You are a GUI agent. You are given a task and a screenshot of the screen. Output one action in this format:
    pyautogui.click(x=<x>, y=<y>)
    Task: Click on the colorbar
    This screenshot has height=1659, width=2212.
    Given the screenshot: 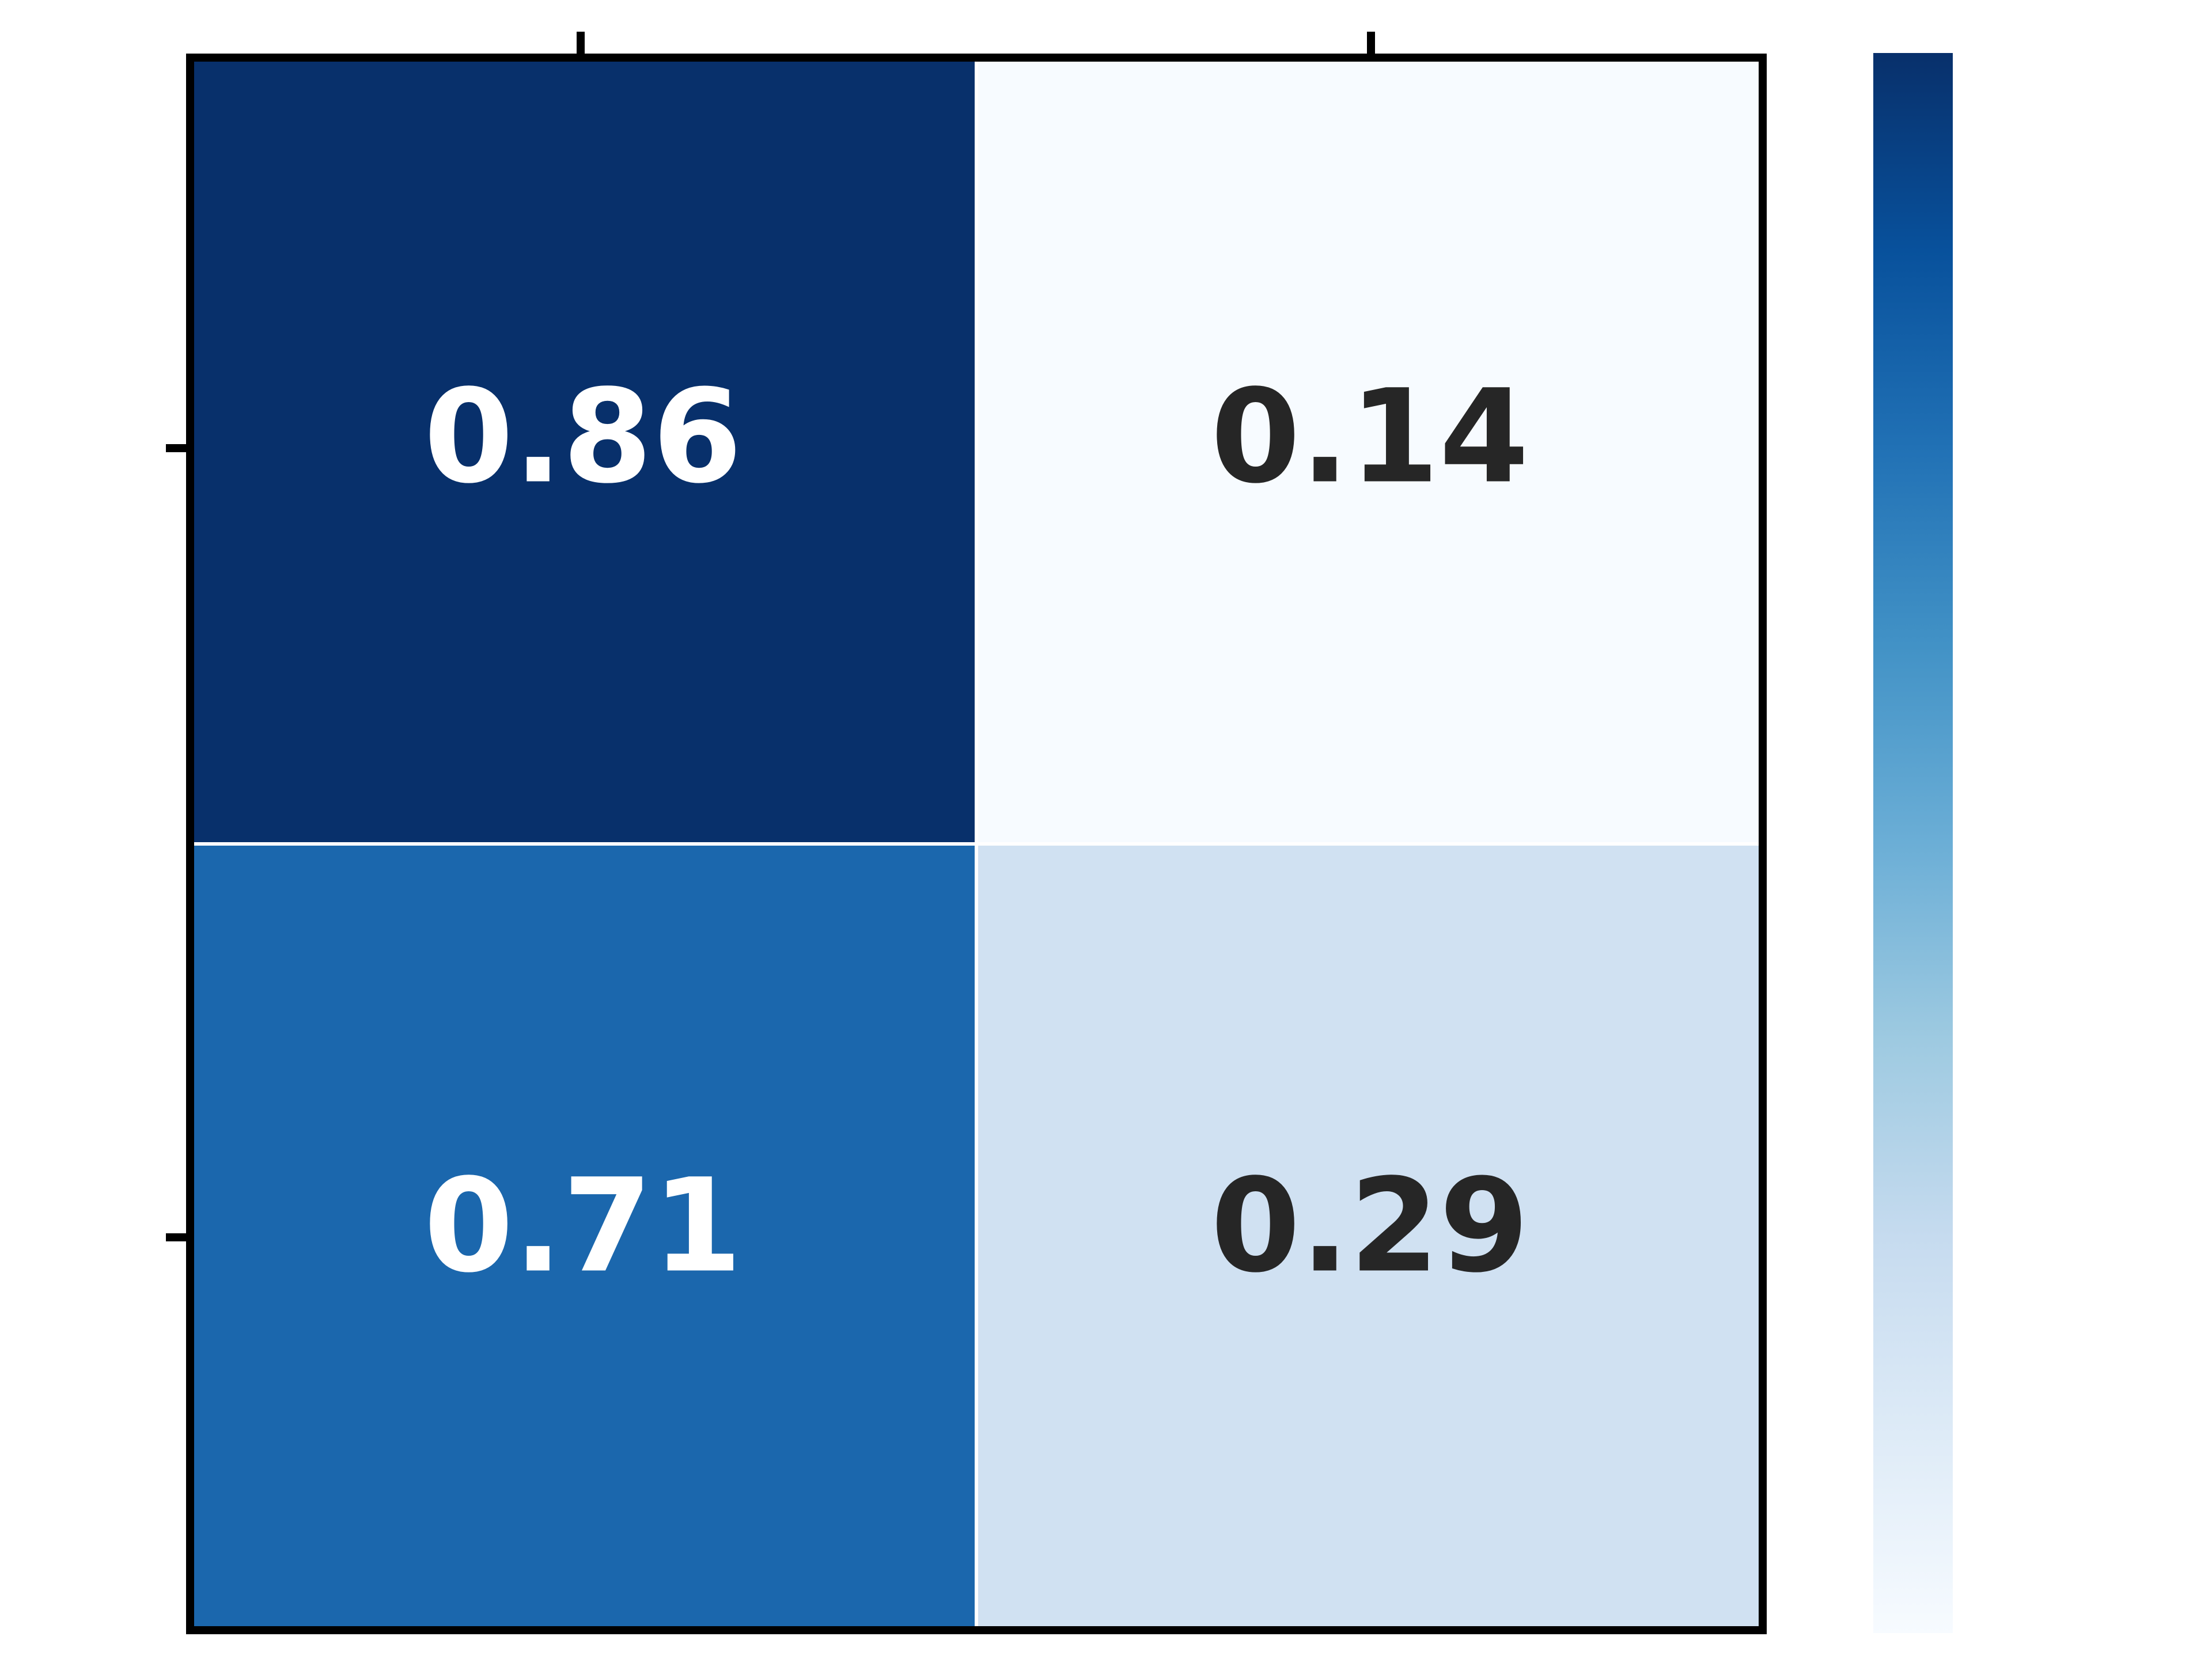 What is the action you would take?
    pyautogui.click(x=1913, y=843)
    